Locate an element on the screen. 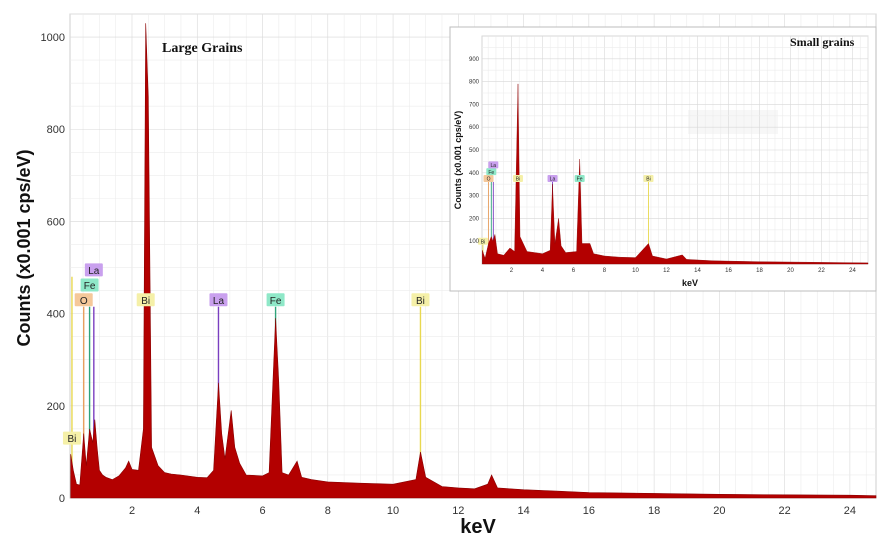 The width and height of the screenshot is (878, 540). y-tick-label: 1000 is located at coordinates (53, 38).